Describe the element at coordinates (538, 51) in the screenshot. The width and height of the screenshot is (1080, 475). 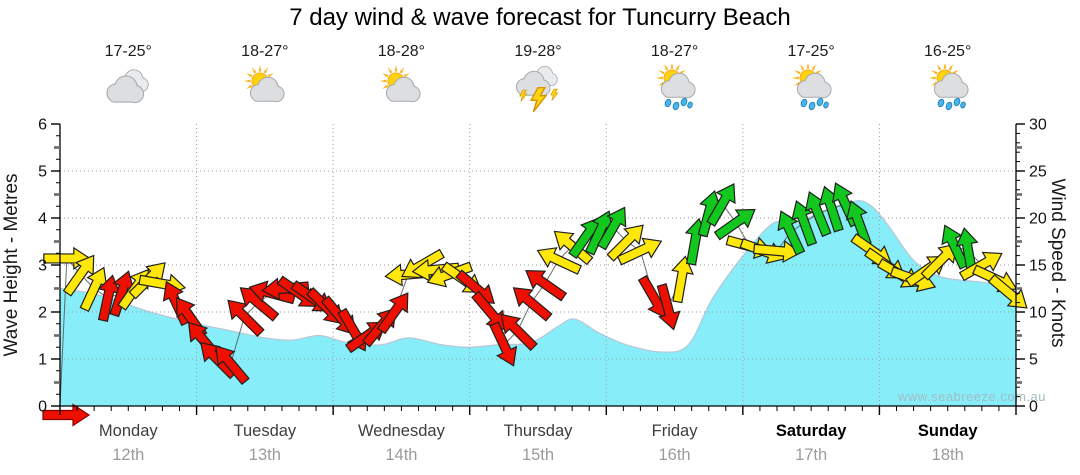
I see `temperature-range: 19-28°` at that location.